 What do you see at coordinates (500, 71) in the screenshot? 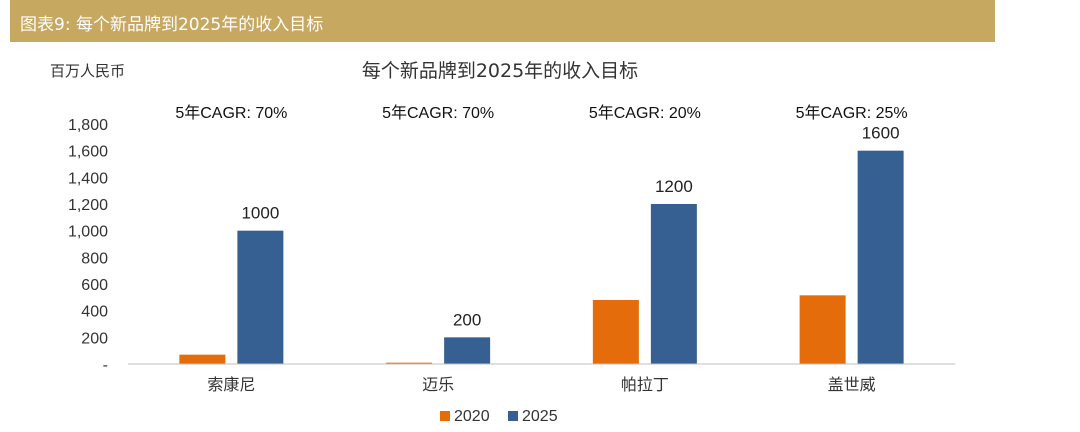
I see `chart-title: 每个新品牌到2025年的收入目标` at bounding box center [500, 71].